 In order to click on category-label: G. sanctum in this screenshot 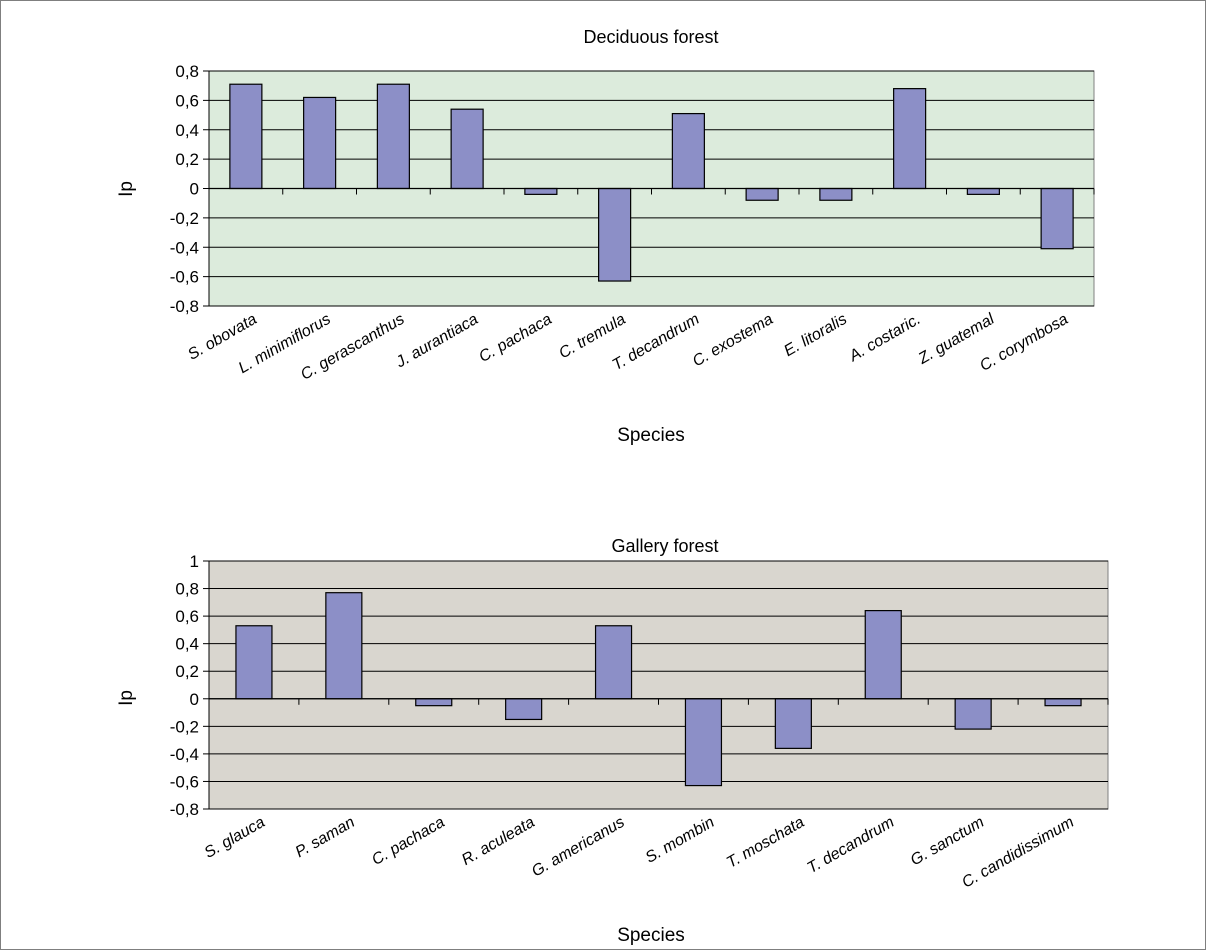, I will do `click(947, 842)`.